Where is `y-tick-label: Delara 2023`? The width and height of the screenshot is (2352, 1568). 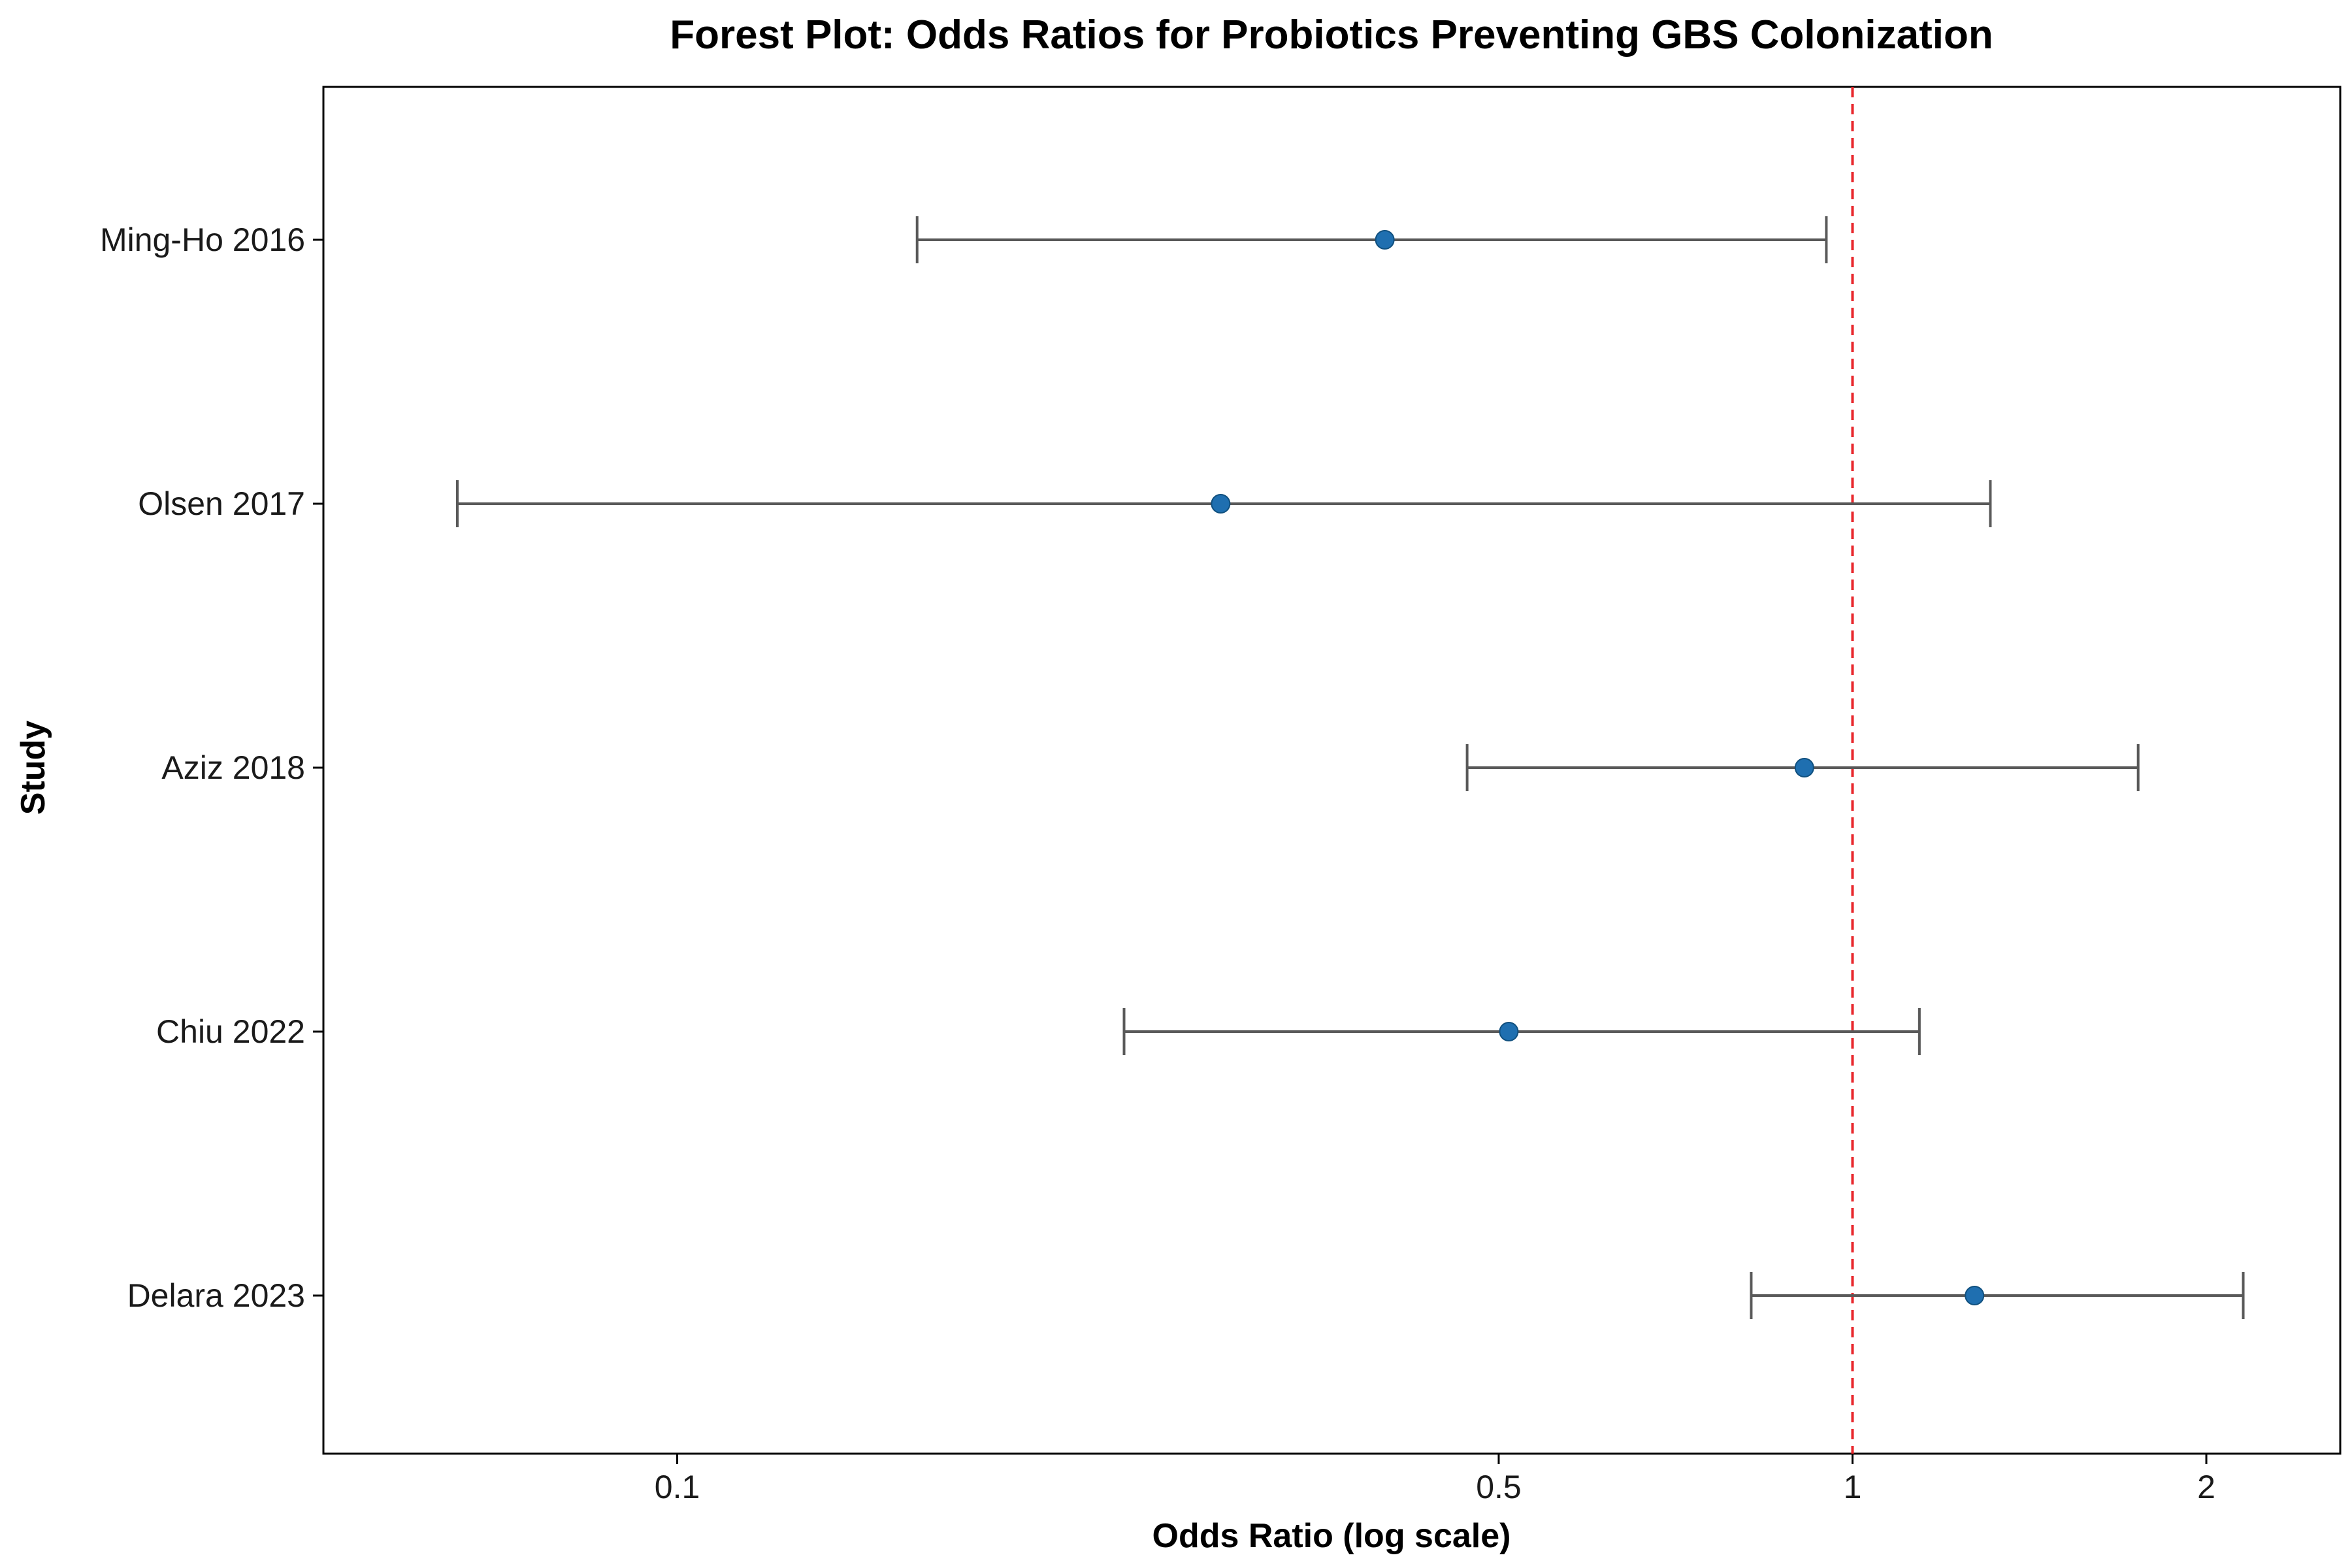
y-tick-label: Delara 2023 is located at coordinates (216, 1295).